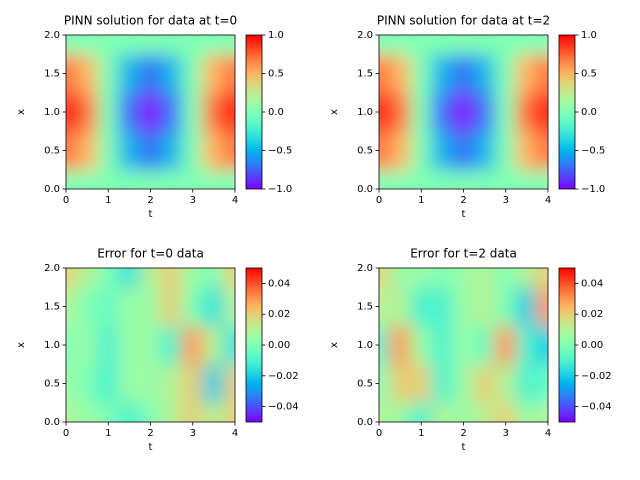 Image resolution: width=640 pixels, height=480 pixels. What do you see at coordinates (52, 268) in the screenshot?
I see `y-tick-label: 2.0` at bounding box center [52, 268].